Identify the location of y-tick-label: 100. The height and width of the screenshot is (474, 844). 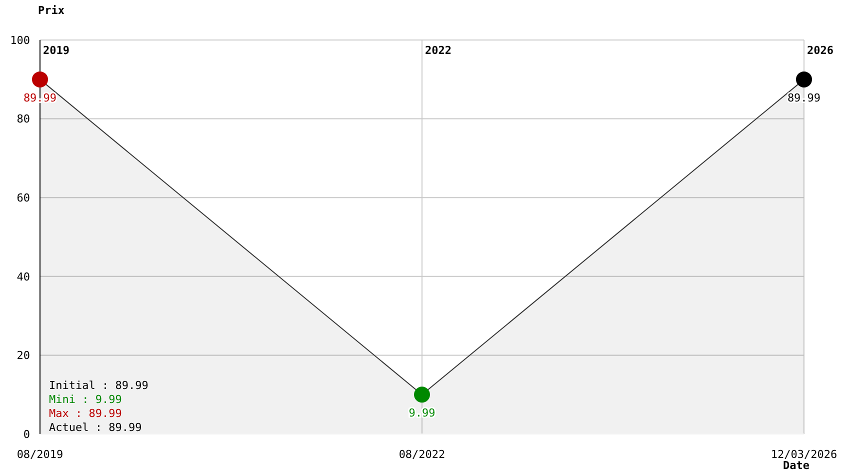
(20, 40).